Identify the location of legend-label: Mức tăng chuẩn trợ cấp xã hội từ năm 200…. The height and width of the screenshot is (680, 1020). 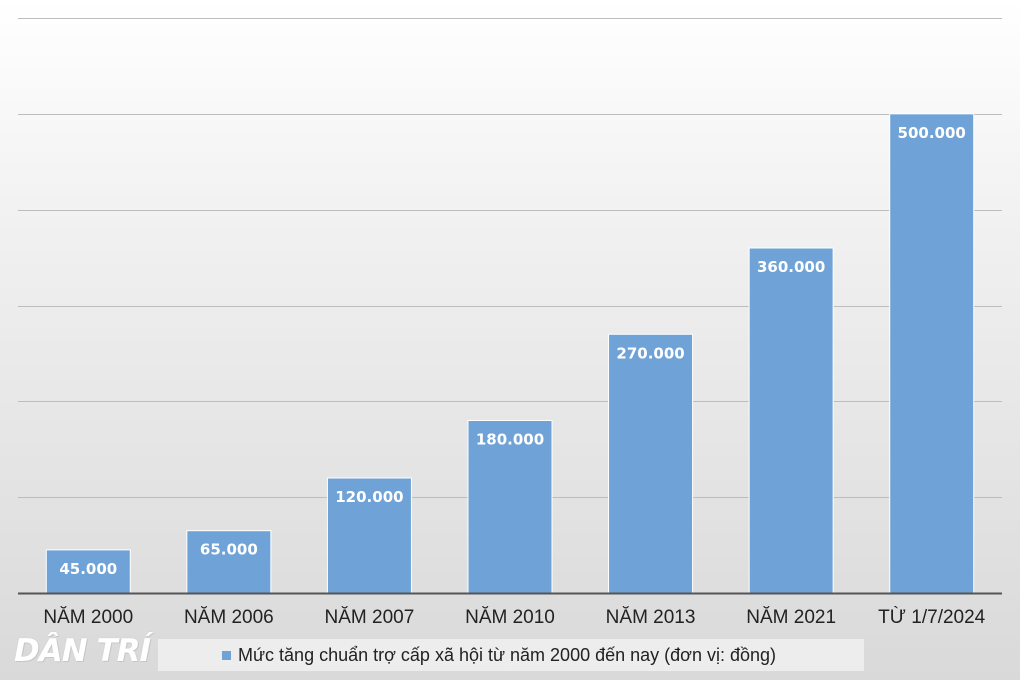
(507, 654).